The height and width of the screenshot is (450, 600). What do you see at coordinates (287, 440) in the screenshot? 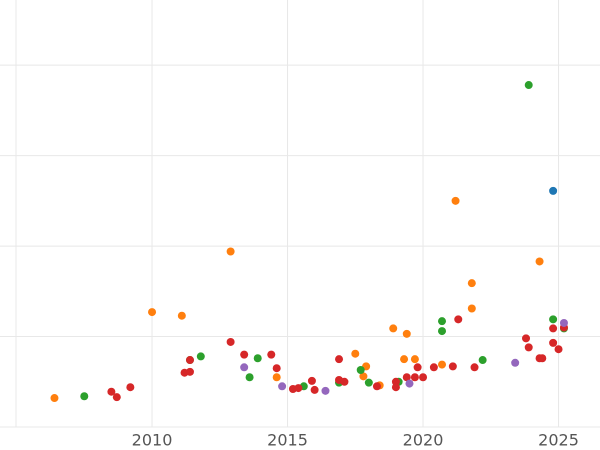
I see `x-tick-label: 2015` at bounding box center [287, 440].